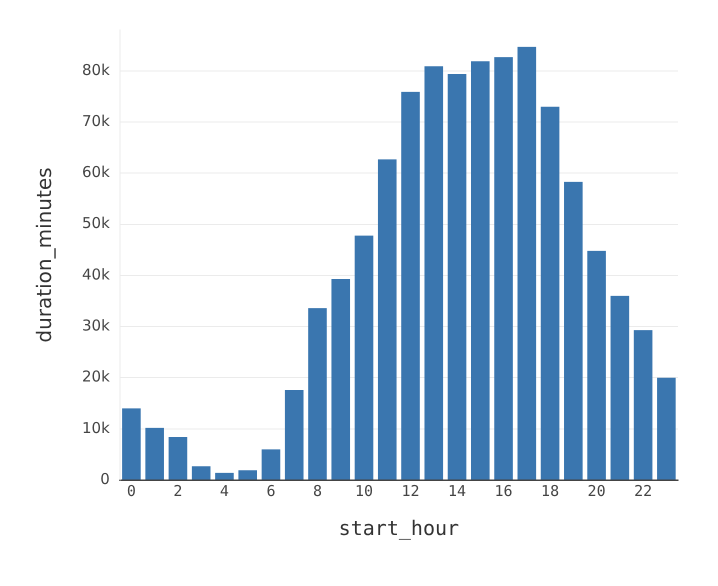 This screenshot has width=718, height=586. Describe the element at coordinates (96, 325) in the screenshot. I see `y-tick-label: 30k` at that location.